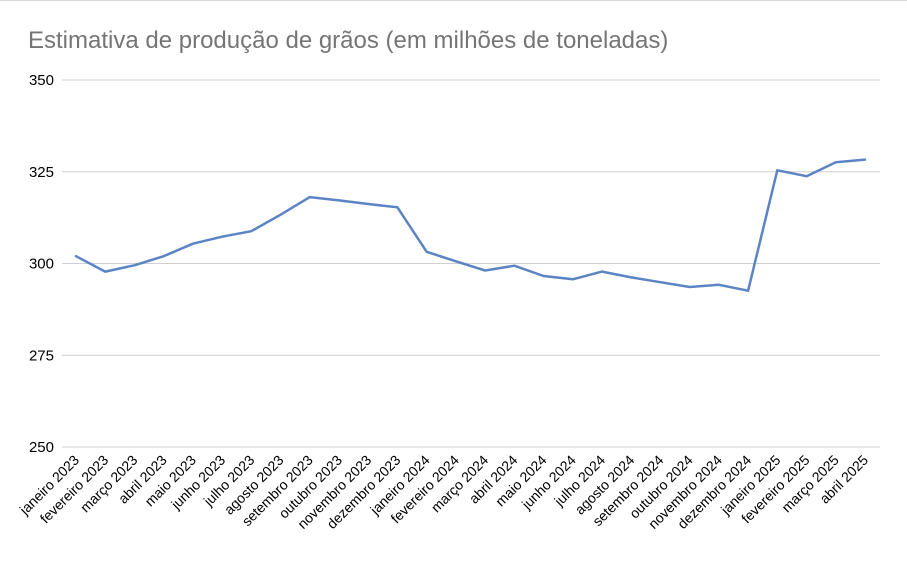 The image size is (907, 562). I want to click on y-tick-label: 350, so click(41, 80).